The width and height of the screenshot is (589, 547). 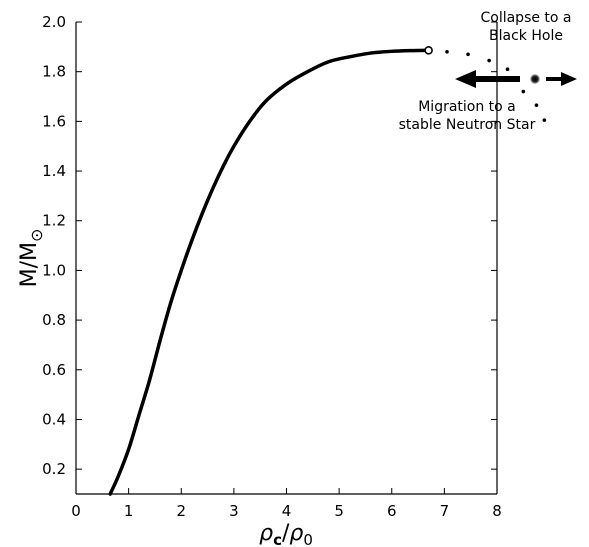 What do you see at coordinates (54, 221) in the screenshot?
I see `y-tick-label: 1.2` at bounding box center [54, 221].